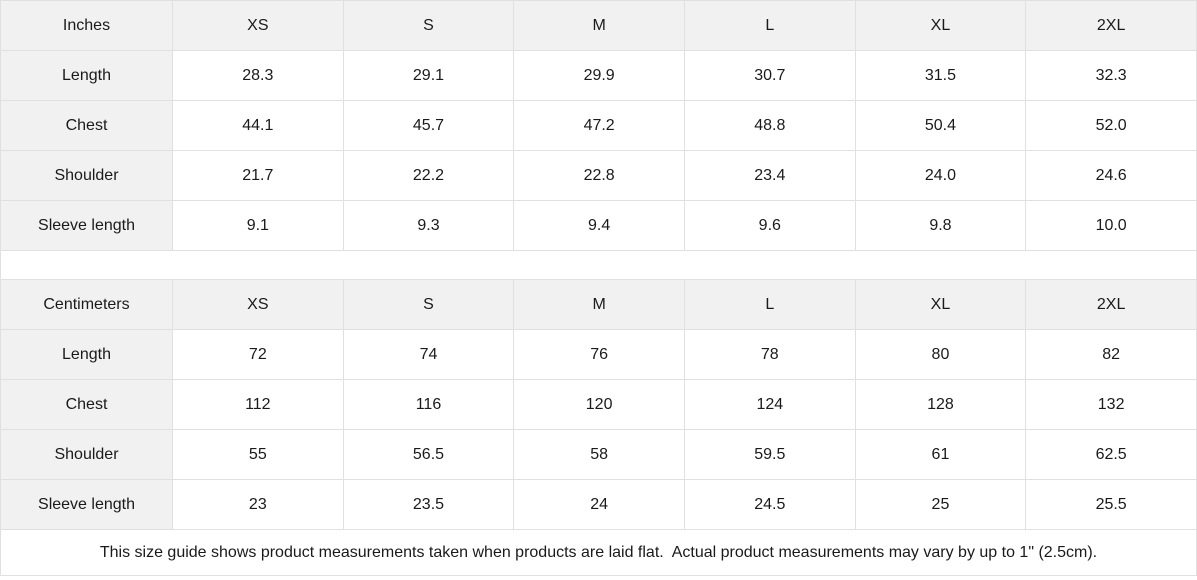 The height and width of the screenshot is (580, 1197). I want to click on value-cell: 48.8, so click(769, 125).